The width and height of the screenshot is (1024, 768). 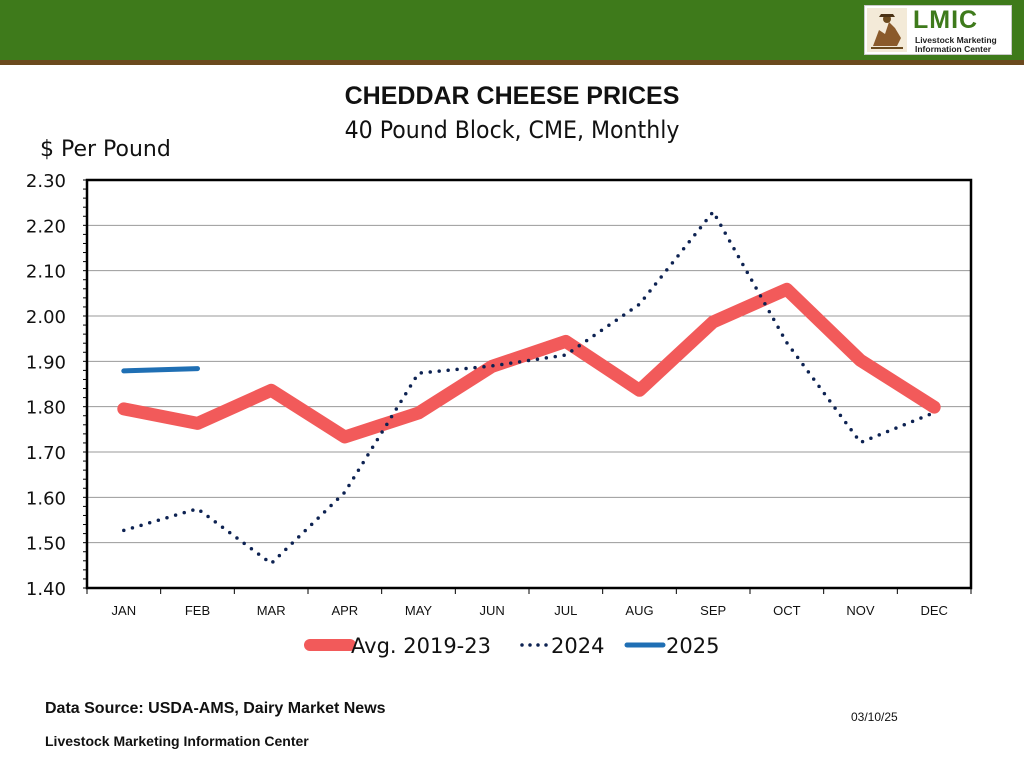 I want to click on y-tick-label: 2.10, so click(x=46, y=272).